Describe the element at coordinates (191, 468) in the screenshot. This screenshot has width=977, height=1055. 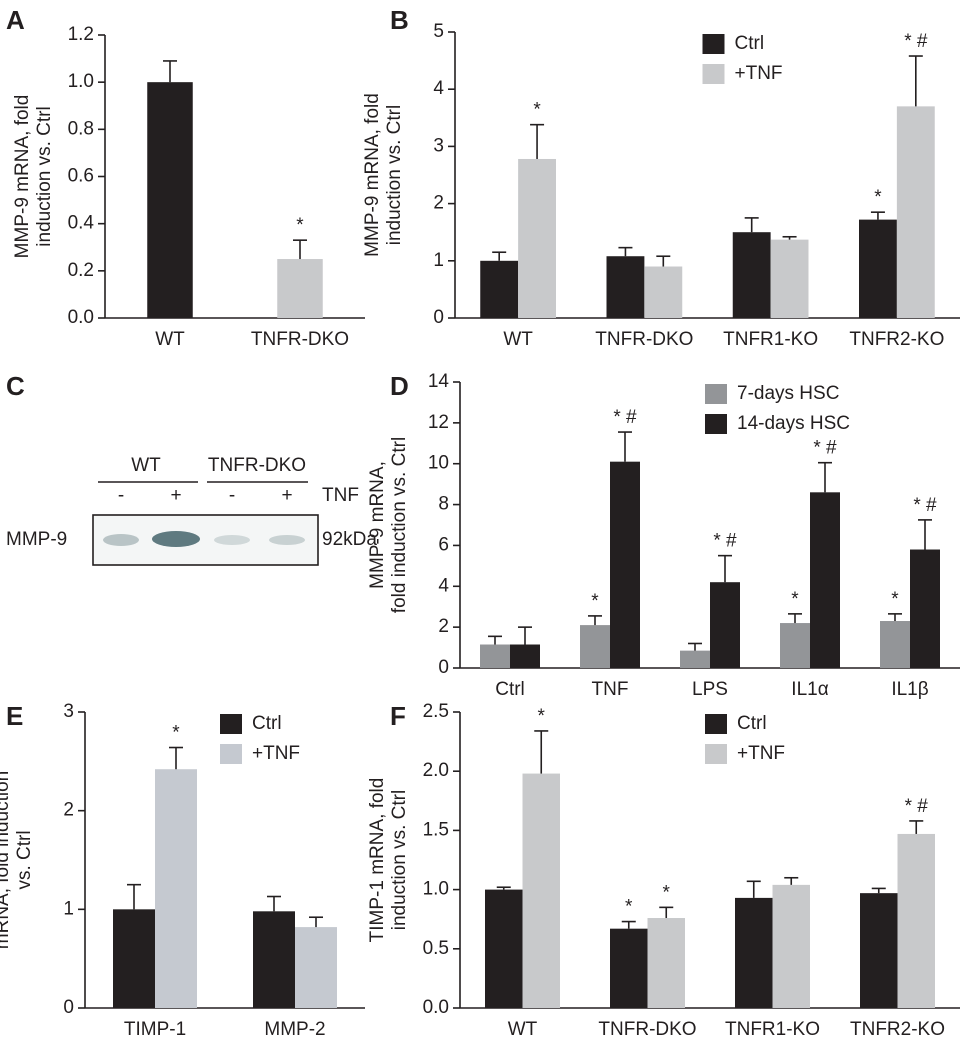
I see `blot-panel: C WT TNFR-DKO - + - + TNF MMP-9 92kDa` at that location.